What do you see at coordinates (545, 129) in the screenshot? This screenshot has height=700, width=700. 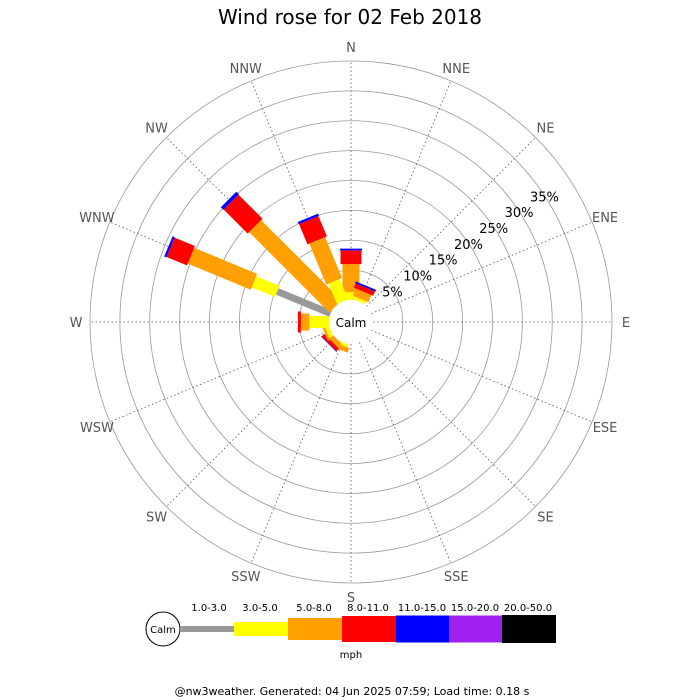 I see `direction-label: NE` at bounding box center [545, 129].